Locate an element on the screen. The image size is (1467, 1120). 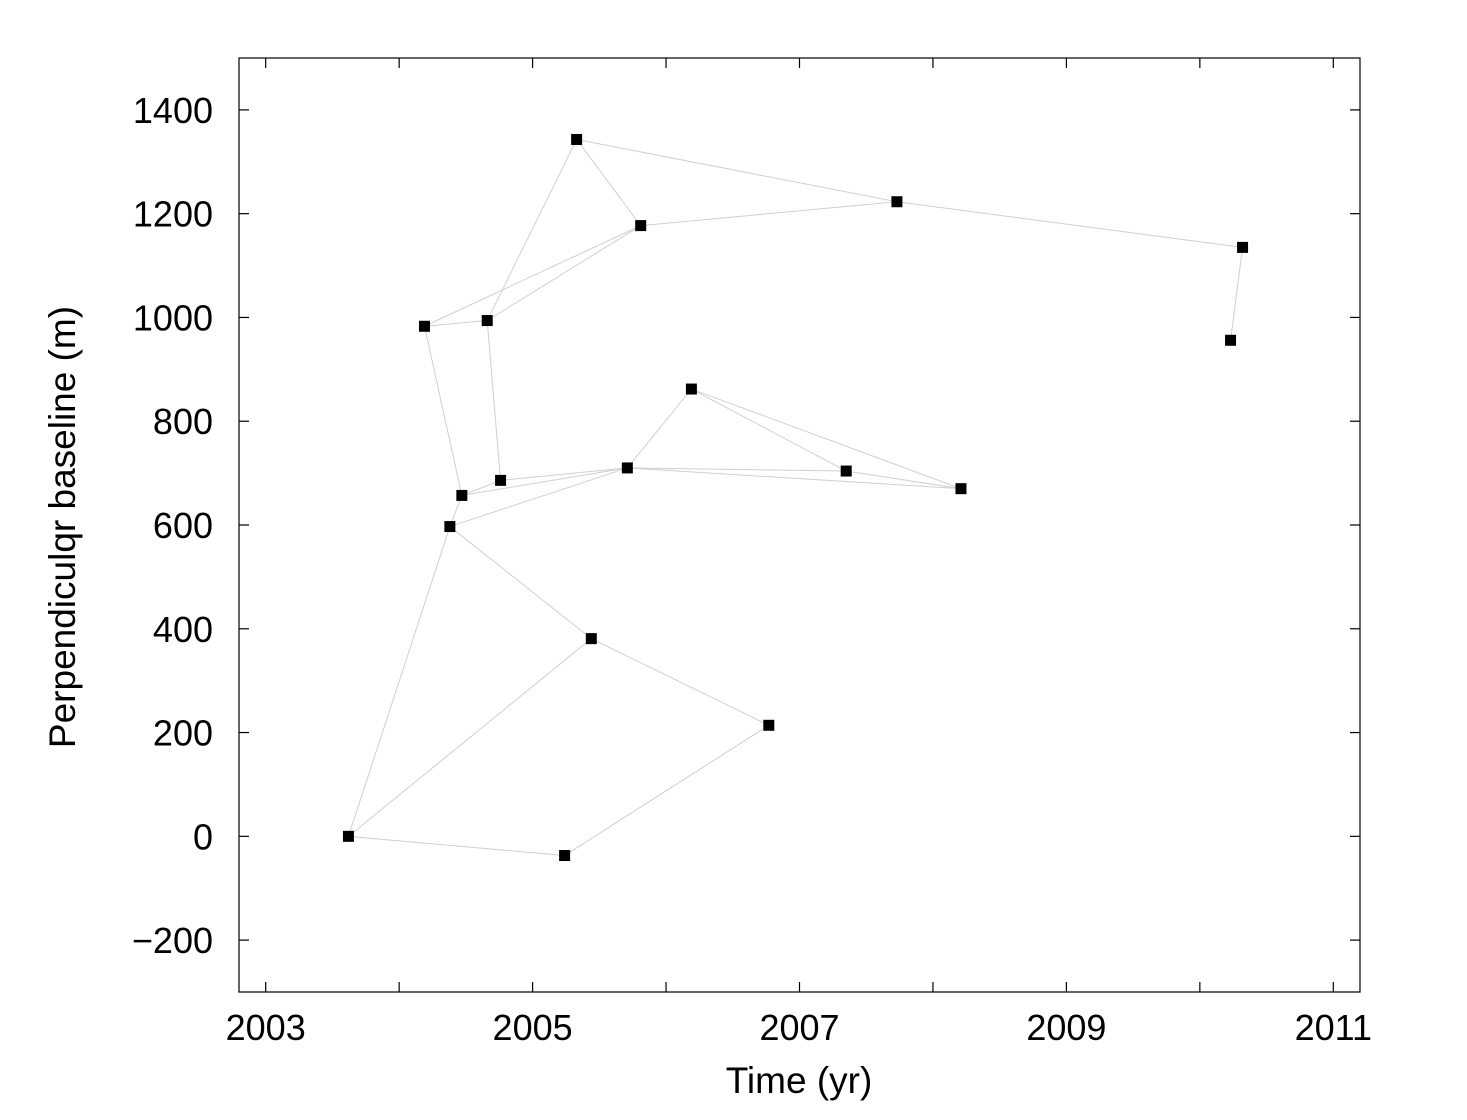
x-tick-label-2007: 2007 is located at coordinates (799, 1027).